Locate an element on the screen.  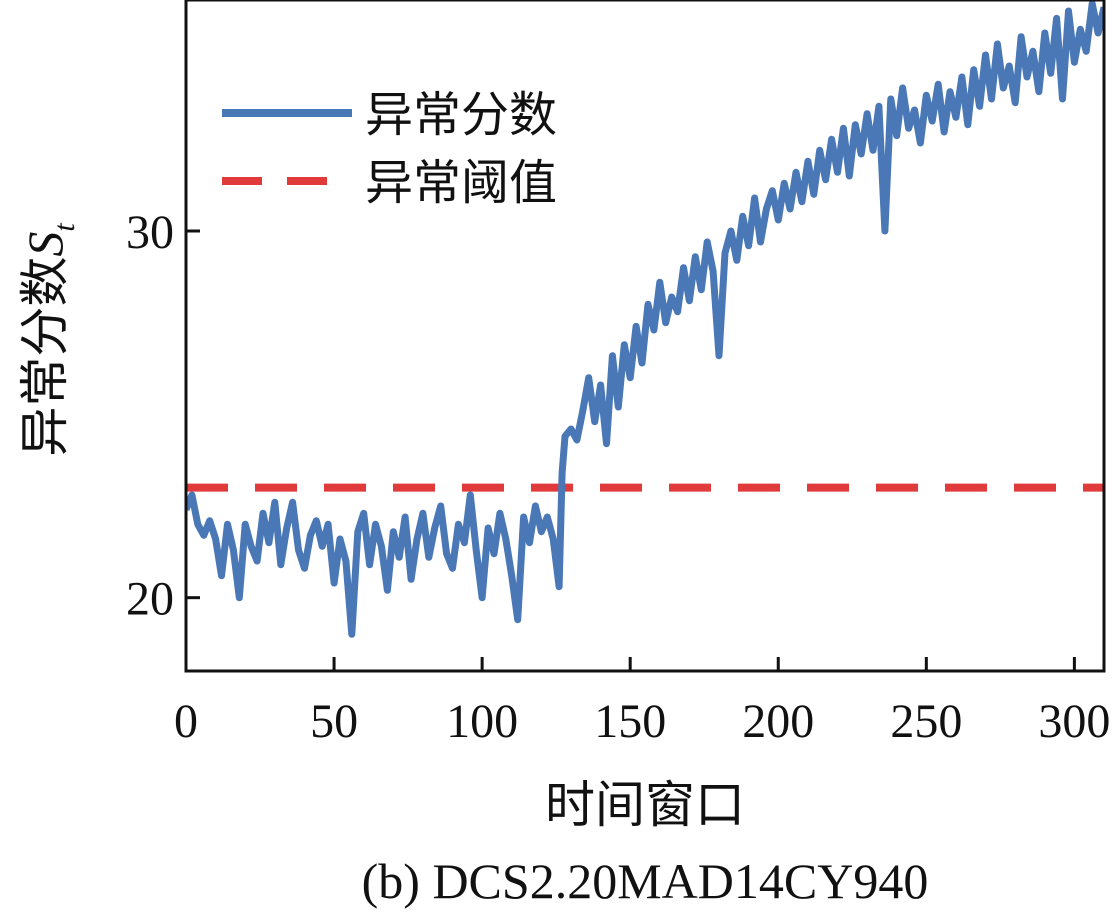
legend: 异常分数 异常阈值 is located at coordinates (389, 149).